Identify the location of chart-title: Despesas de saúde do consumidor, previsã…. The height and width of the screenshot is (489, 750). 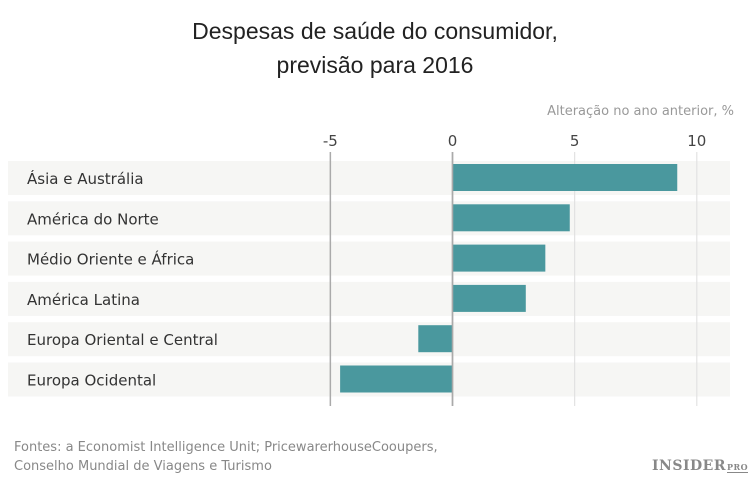
(375, 48).